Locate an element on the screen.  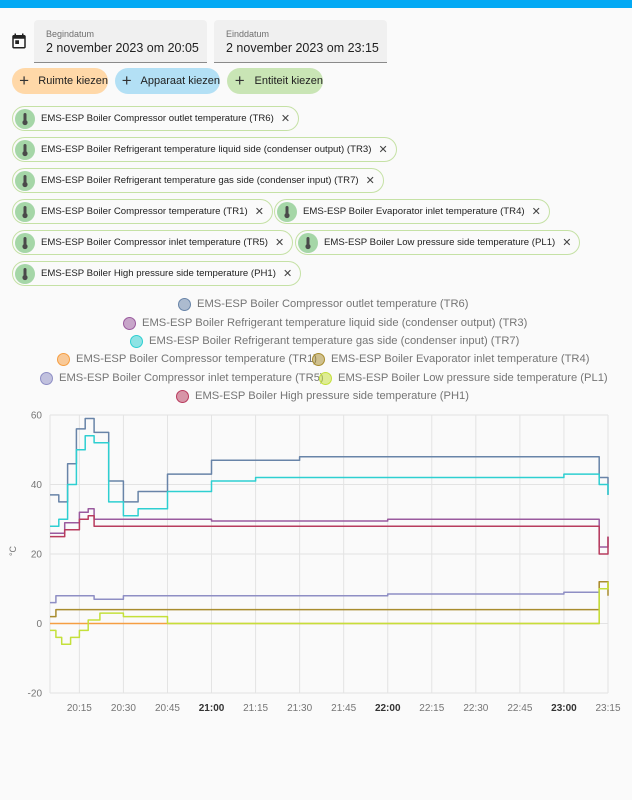
y-tick-label: 60 is located at coordinates (37, 416).